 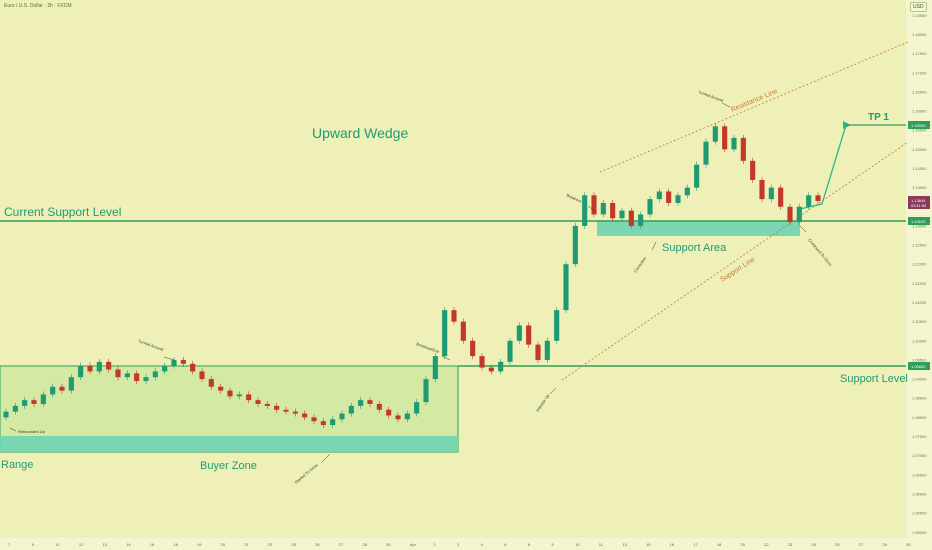 I want to click on date-tick-label: 15, so click(x=648, y=544).